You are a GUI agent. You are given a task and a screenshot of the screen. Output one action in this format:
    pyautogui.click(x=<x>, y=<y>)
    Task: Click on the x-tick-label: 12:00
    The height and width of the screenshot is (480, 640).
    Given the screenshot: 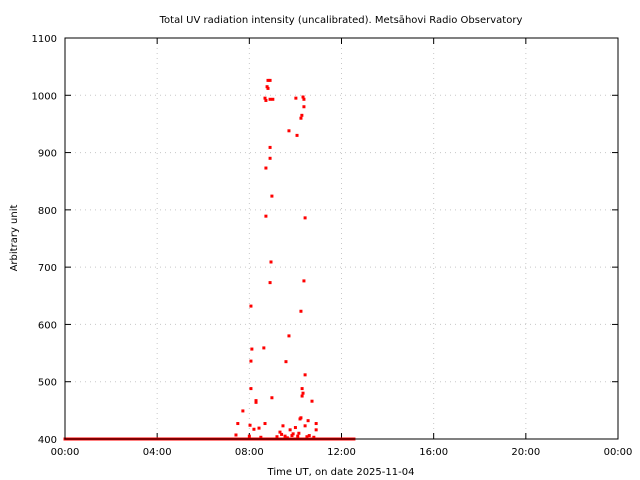 What is the action you would take?
    pyautogui.click(x=341, y=452)
    